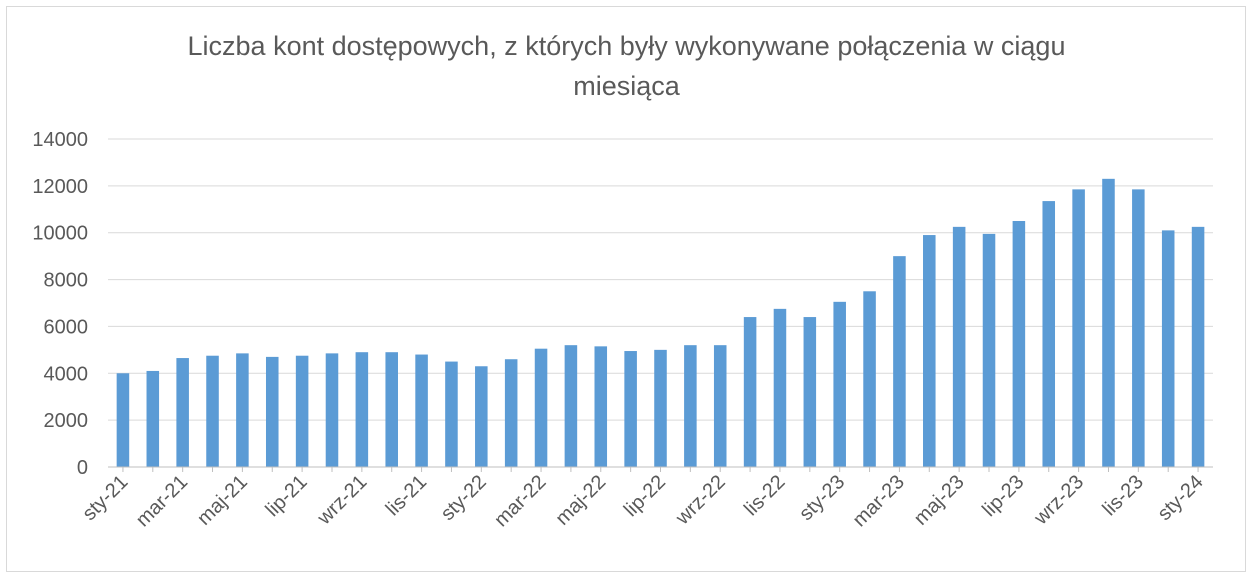  Describe the element at coordinates (60, 234) in the screenshot. I see `y-tick-label: 10000` at that location.